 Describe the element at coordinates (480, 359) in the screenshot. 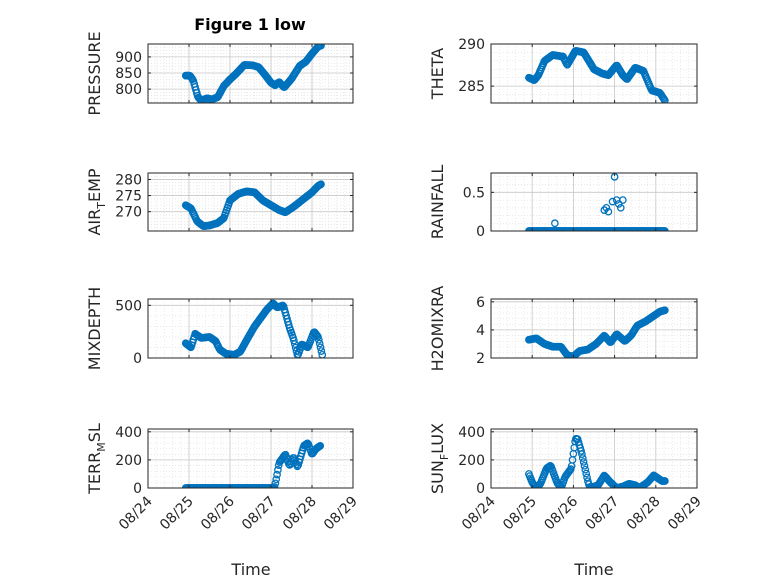

I see `y-tick-label: 2` at that location.